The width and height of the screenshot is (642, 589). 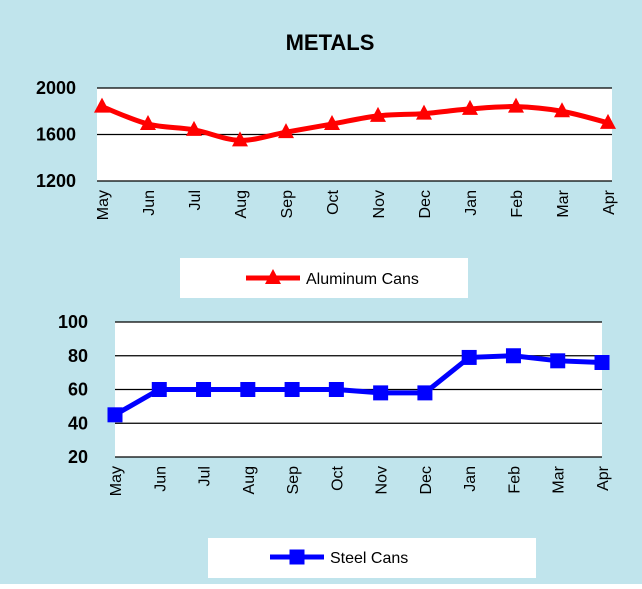 I want to click on aluminum-y-axis-ticks: 1200 1600 2000, so click(x=56, y=134).